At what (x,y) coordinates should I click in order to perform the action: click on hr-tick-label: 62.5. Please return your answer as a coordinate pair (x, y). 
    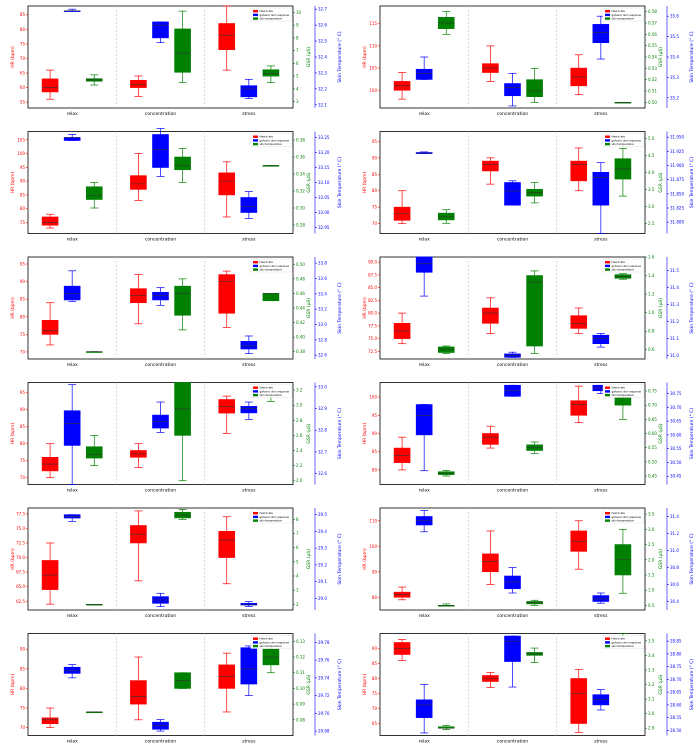
    Looking at the image, I should click on (20, 601).